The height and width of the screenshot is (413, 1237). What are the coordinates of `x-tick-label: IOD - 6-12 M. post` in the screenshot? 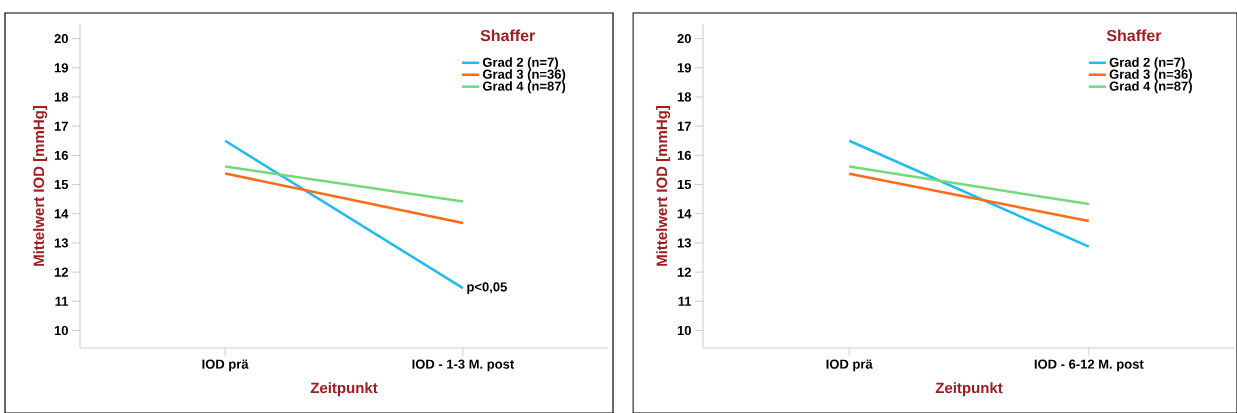 It's located at (1089, 365).